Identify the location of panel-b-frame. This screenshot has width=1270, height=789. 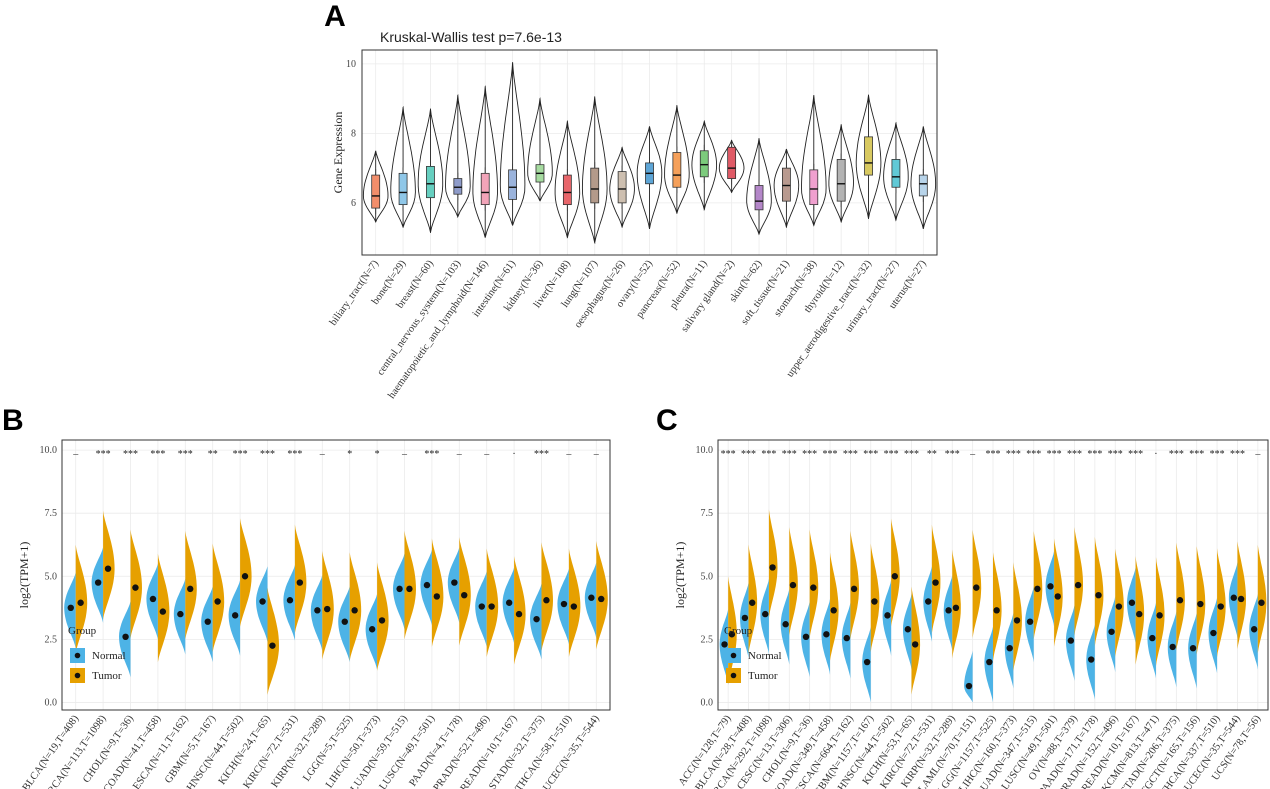
(336, 575).